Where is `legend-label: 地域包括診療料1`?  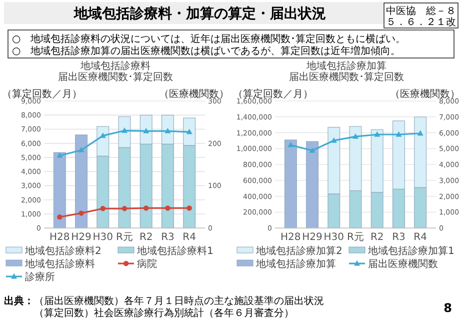
legend-label: 地域包括診療料1 is located at coordinates (175, 251).